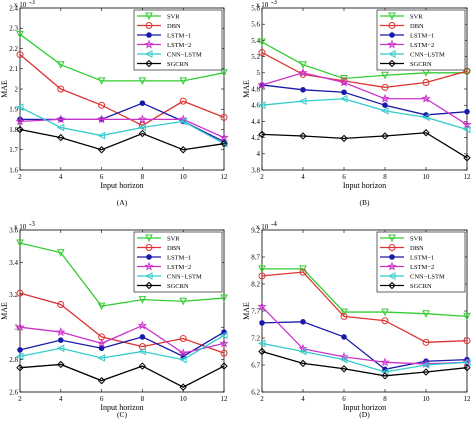 The height and width of the screenshot is (422, 474). Describe the element at coordinates (184, 276) in the screenshot. I see `legend-label: CNN−LSTM` at that location.